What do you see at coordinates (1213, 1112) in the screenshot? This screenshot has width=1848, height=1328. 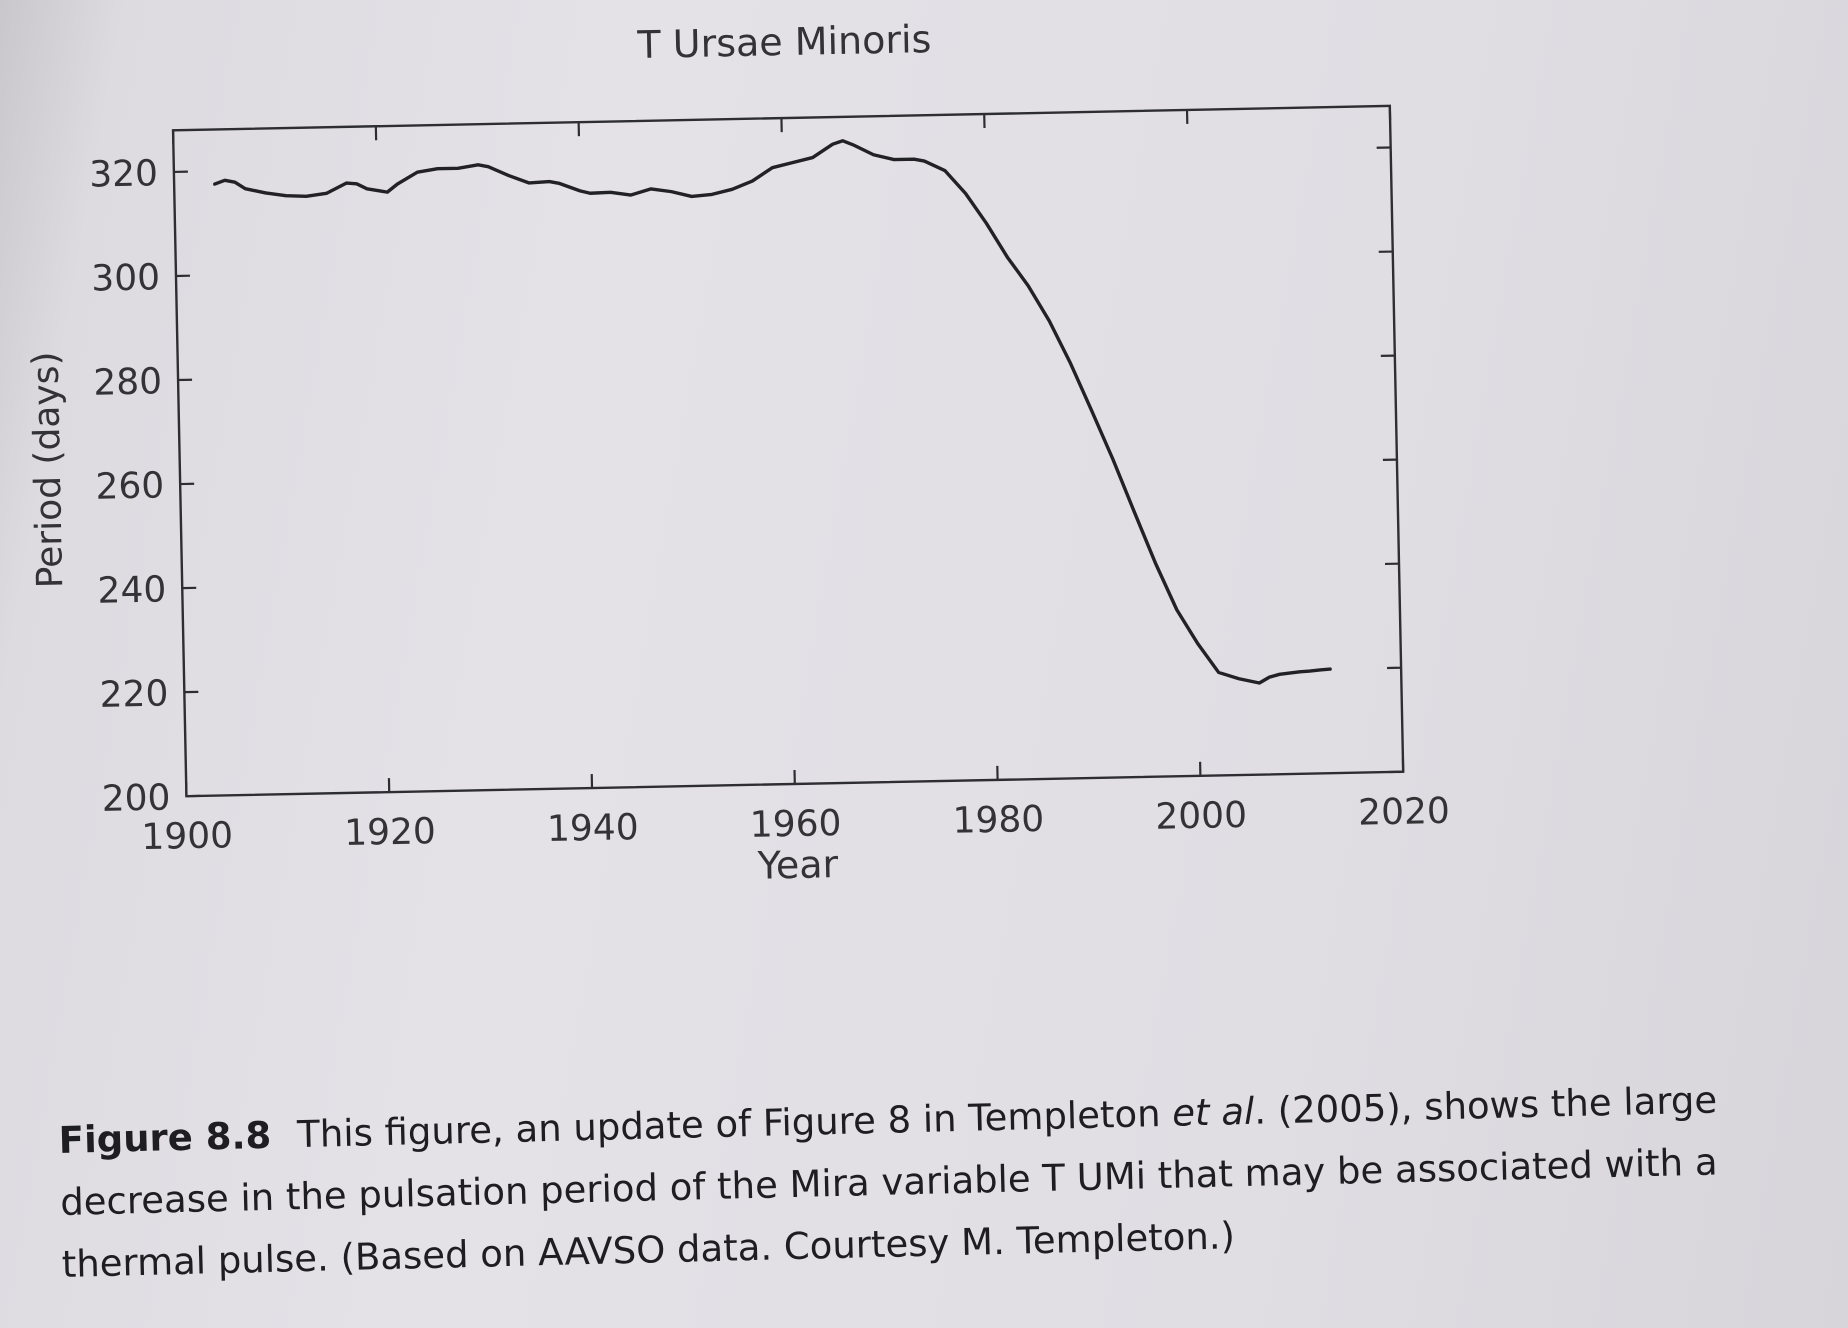 I see `caption-italic: et al` at bounding box center [1213, 1112].